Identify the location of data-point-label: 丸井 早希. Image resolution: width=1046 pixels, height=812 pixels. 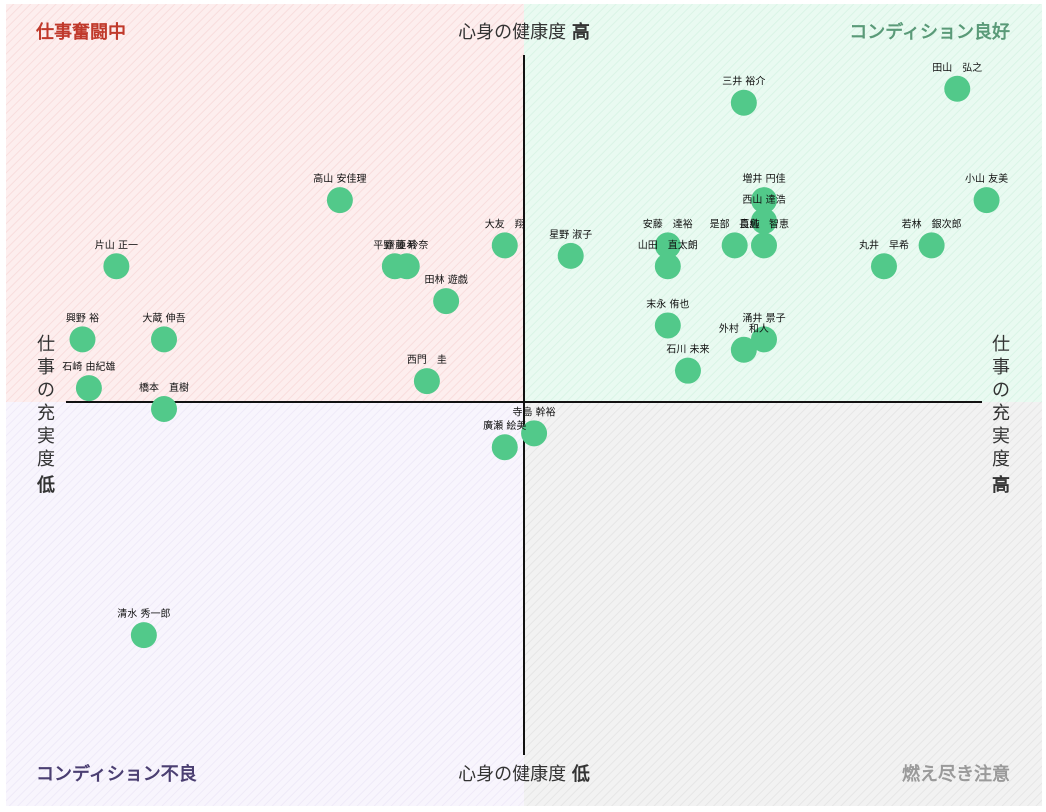
(884, 244).